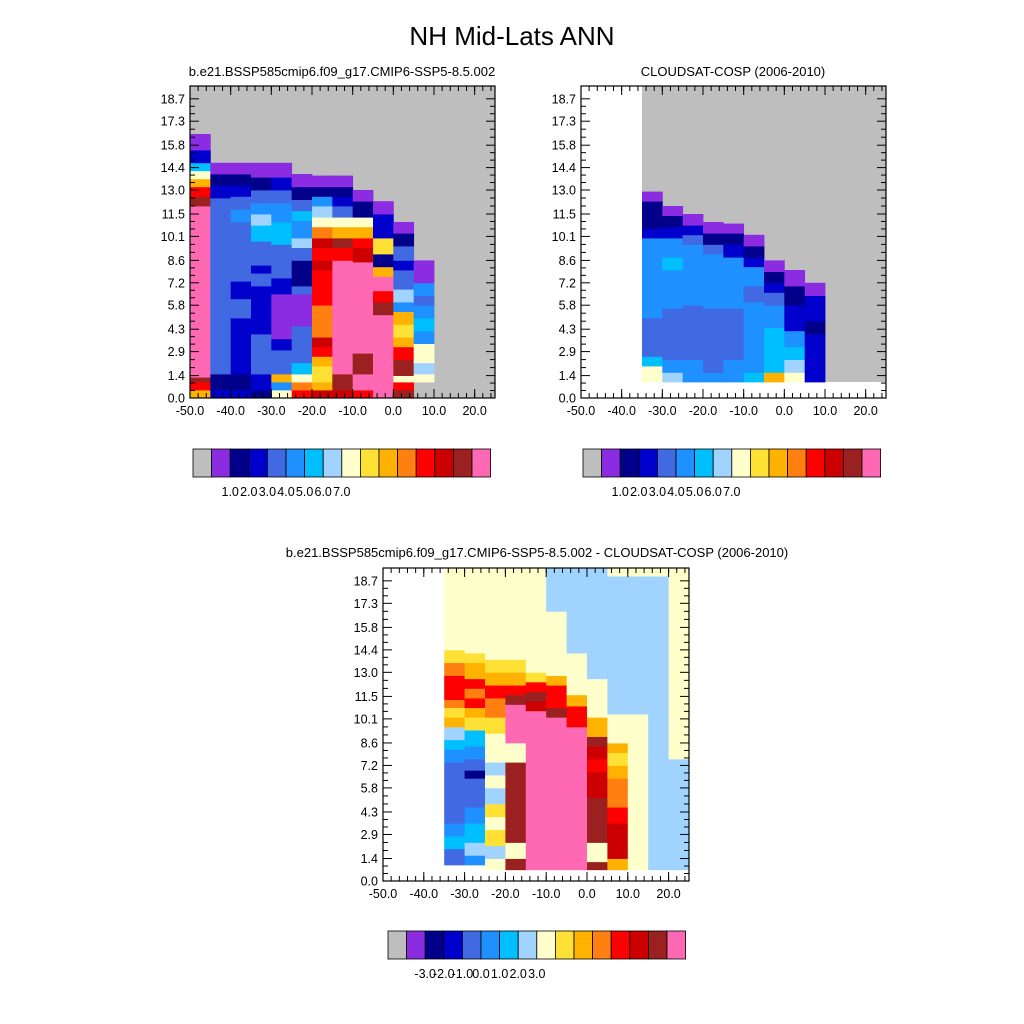 Image resolution: width=1024 pixels, height=1024 pixels. Describe the element at coordinates (323, 492) in the screenshot. I see `colorbar-label: 6.0` at that location.